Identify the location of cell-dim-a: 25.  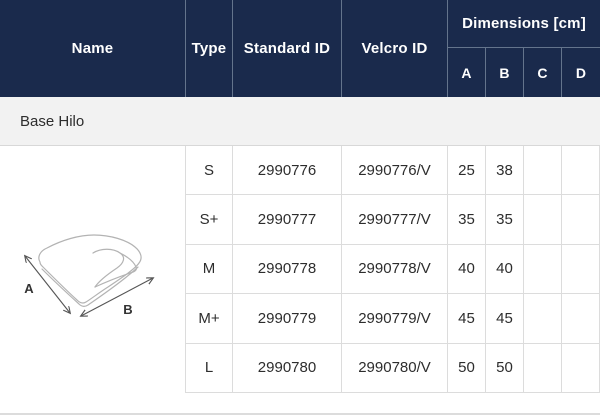
(466, 171).